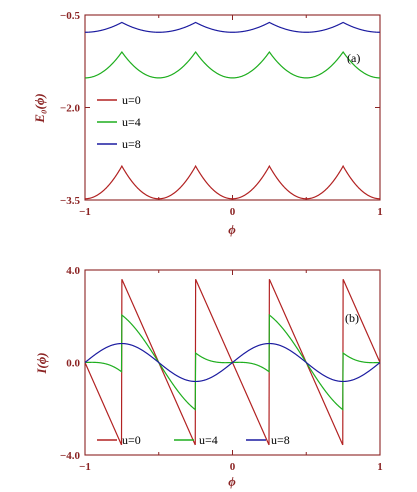 Image resolution: width=417 pixels, height=492 pixels. I want to click on panel-b-ylabel: I(ϕ), so click(41, 363).